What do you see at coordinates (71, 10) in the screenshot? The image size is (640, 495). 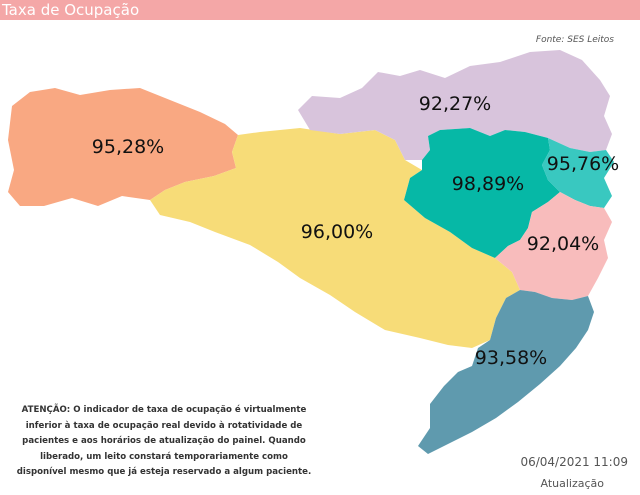 I see `page-title: Taxa de Ocupação` at bounding box center [71, 10].